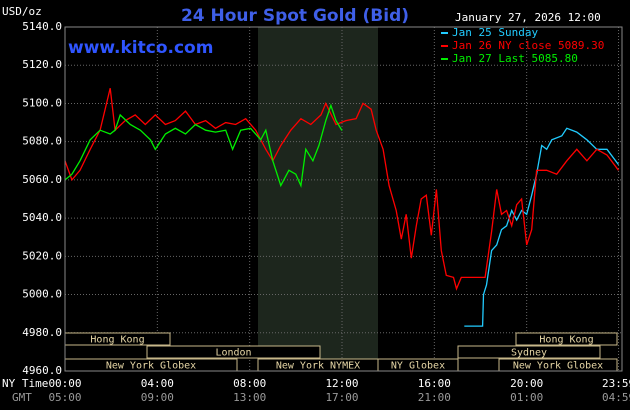  What do you see at coordinates (341, 383) in the screenshot?
I see `x-tick-label: 12:00` at bounding box center [341, 383].